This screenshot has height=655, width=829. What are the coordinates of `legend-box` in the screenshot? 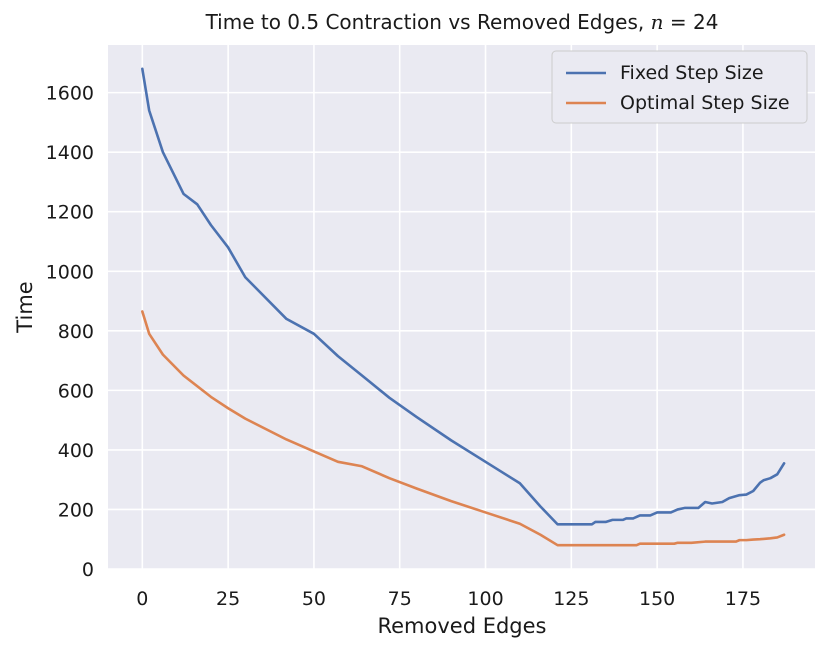 It's located at (679, 87).